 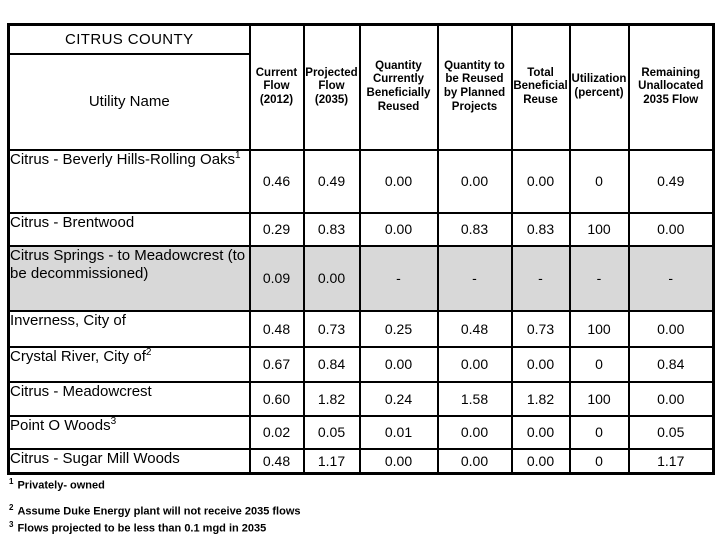 I want to click on utility-name-cell: Citrus - Brentwood, so click(x=129, y=229).